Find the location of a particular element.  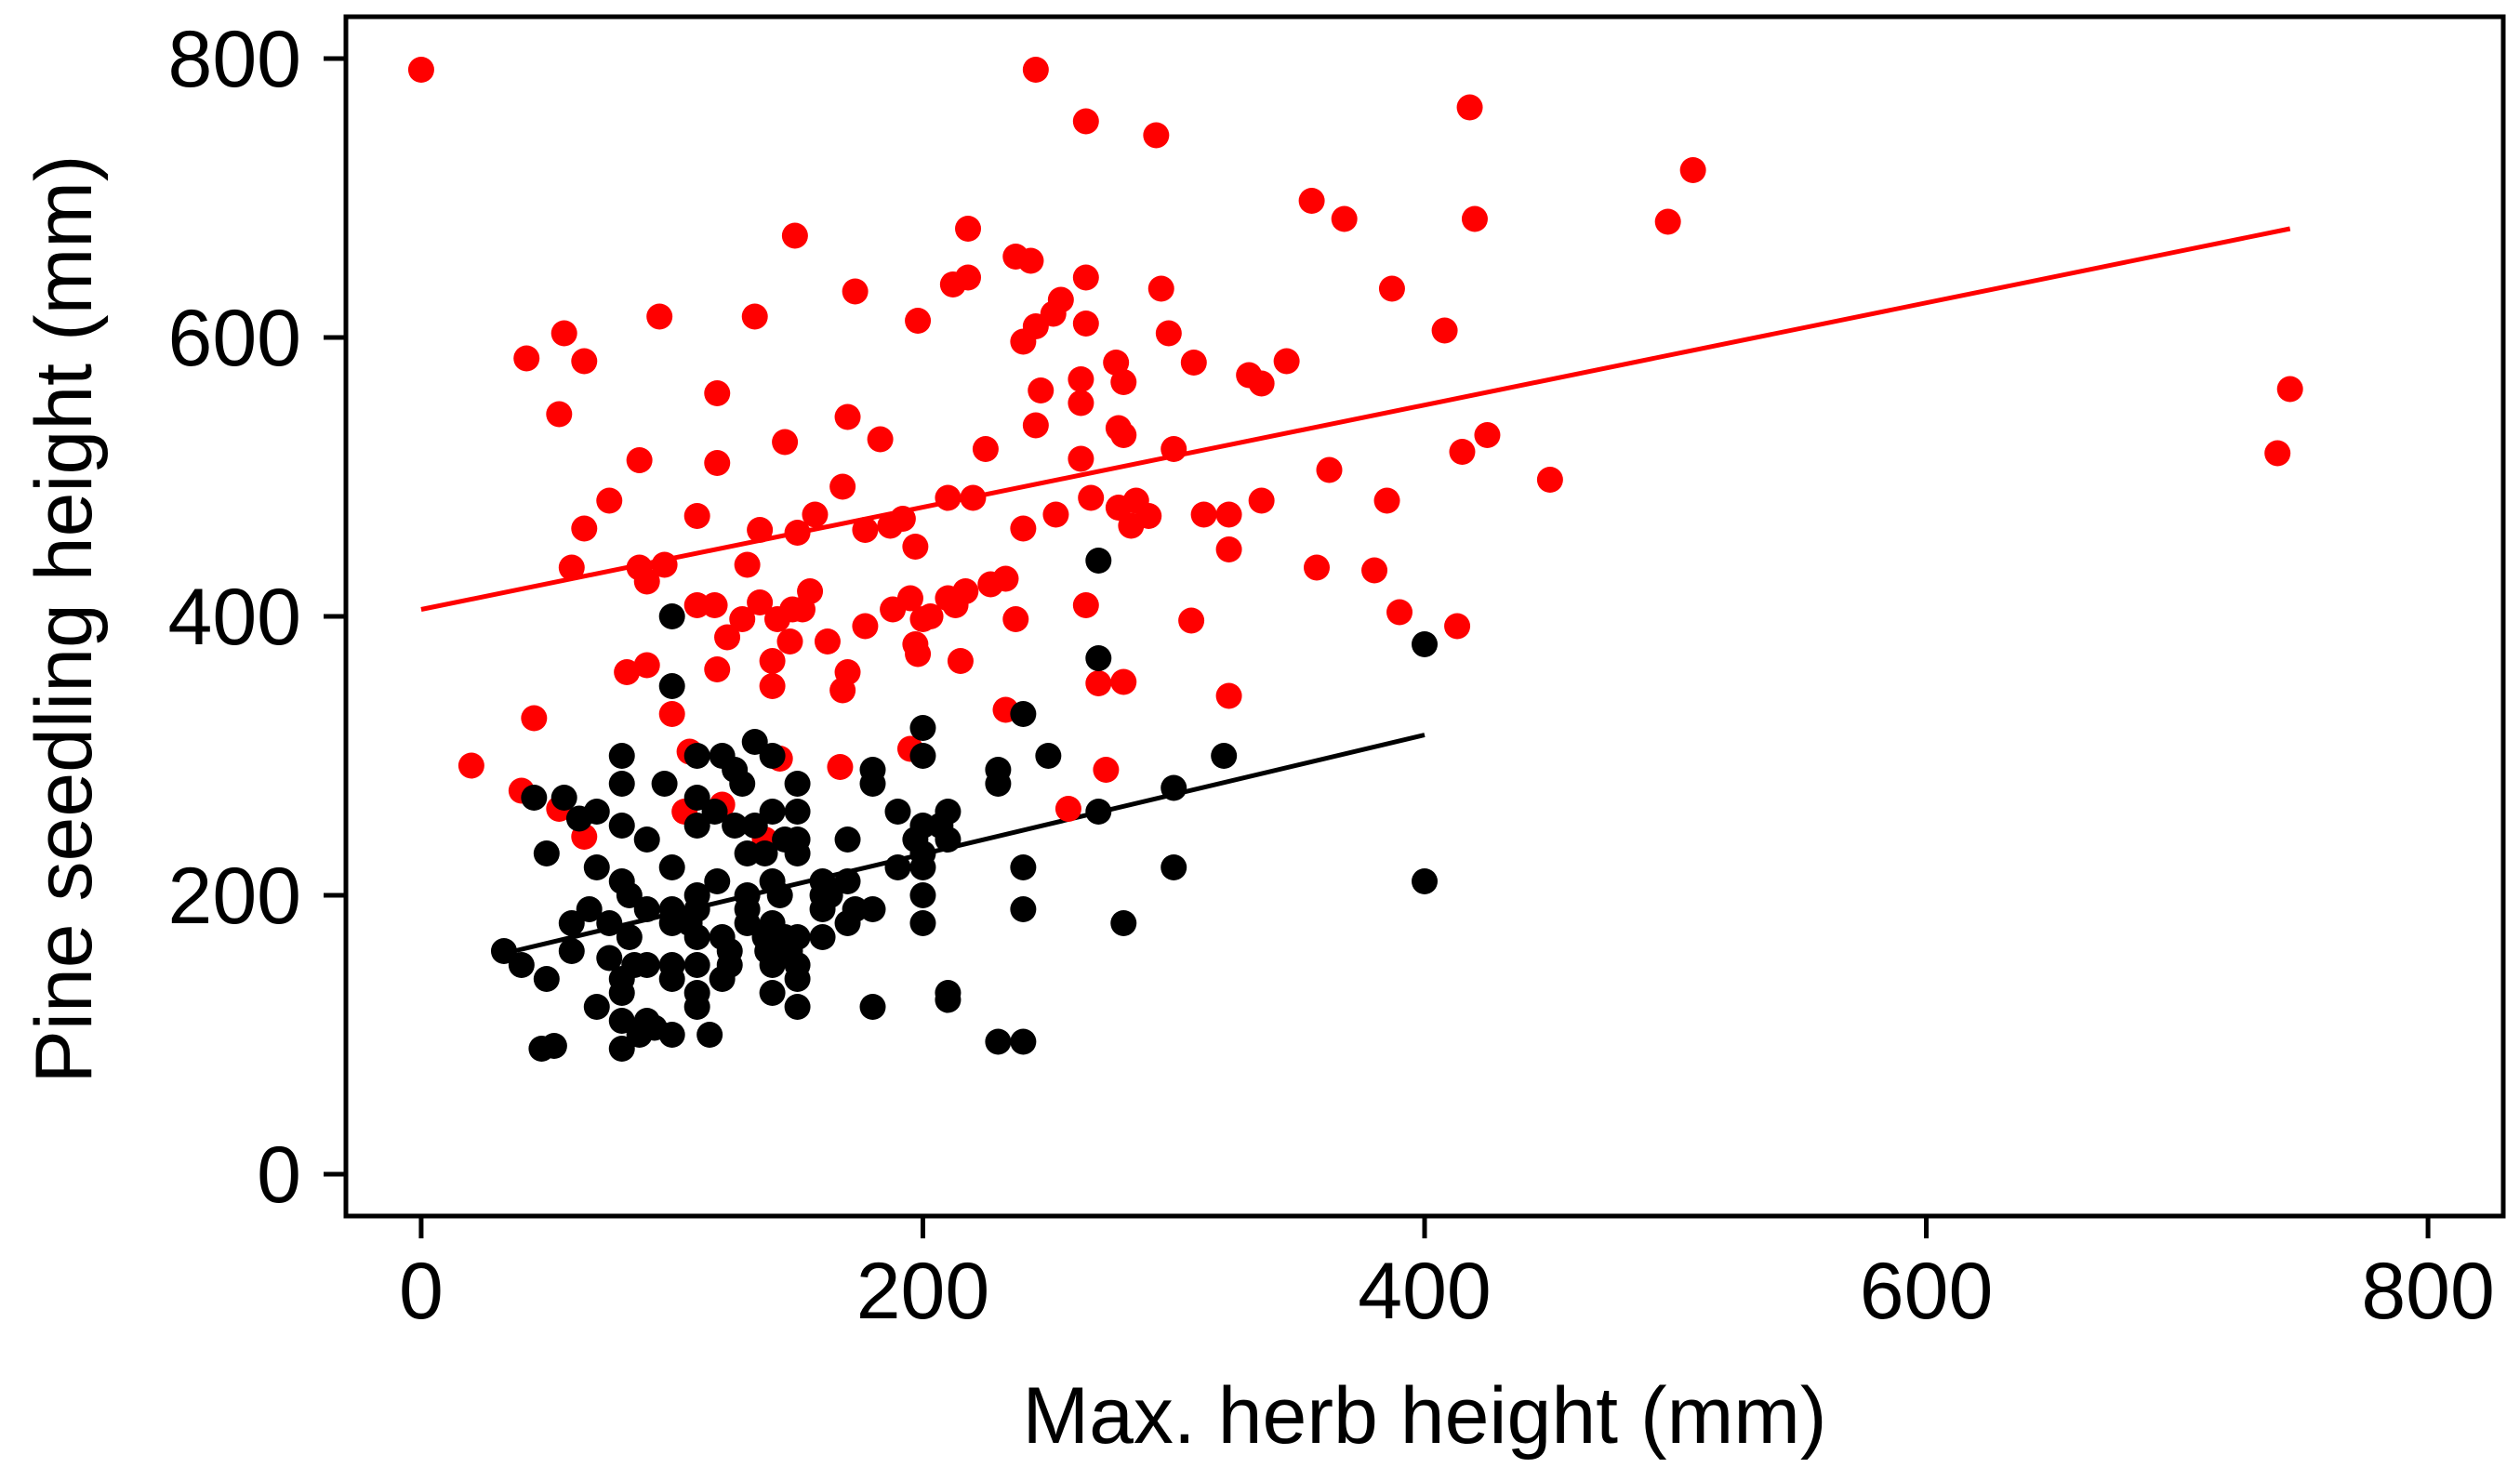

y-axis-ticks: 0 200 400 600 800 is located at coordinates (257, 617).